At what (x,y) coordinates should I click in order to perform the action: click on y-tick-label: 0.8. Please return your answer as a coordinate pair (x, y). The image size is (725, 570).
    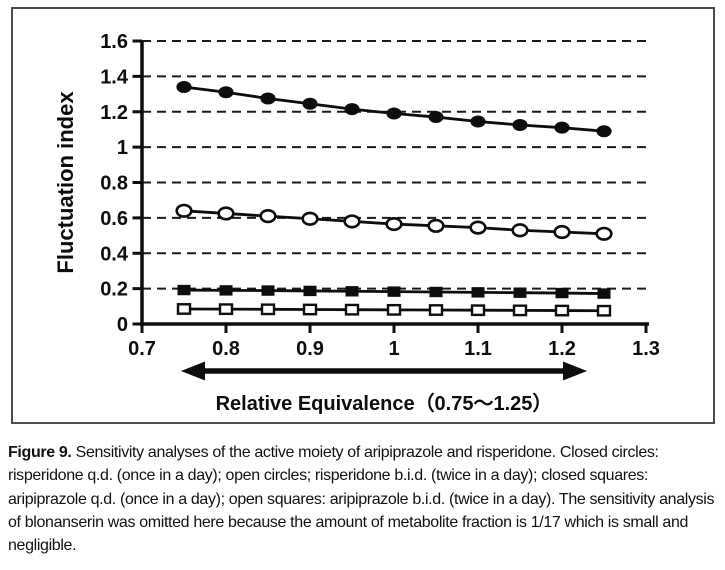
    Looking at the image, I should click on (114, 184).